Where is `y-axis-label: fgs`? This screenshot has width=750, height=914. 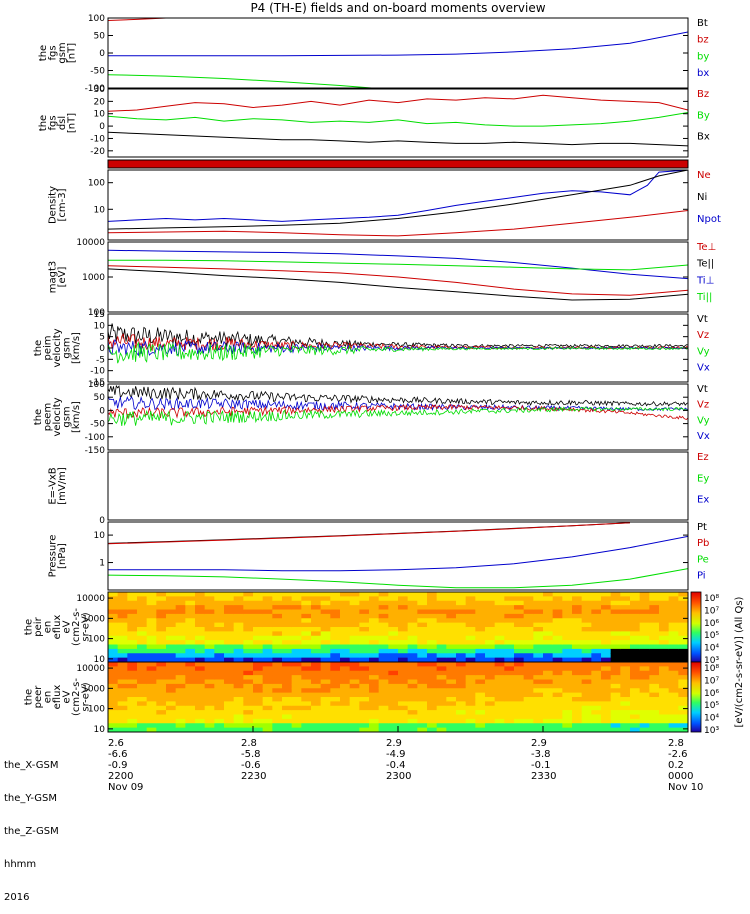
y-axis-label: fgs is located at coordinates (52, 122).